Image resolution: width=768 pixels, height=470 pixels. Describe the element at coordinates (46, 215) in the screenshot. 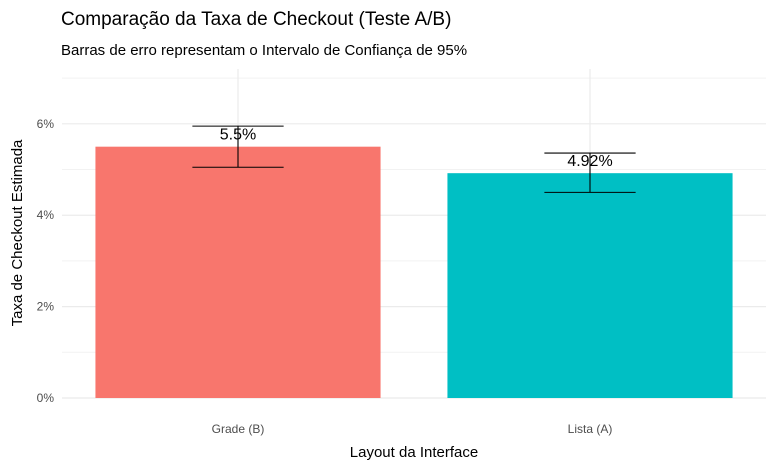

I see `y-tick-label: 4%` at that location.